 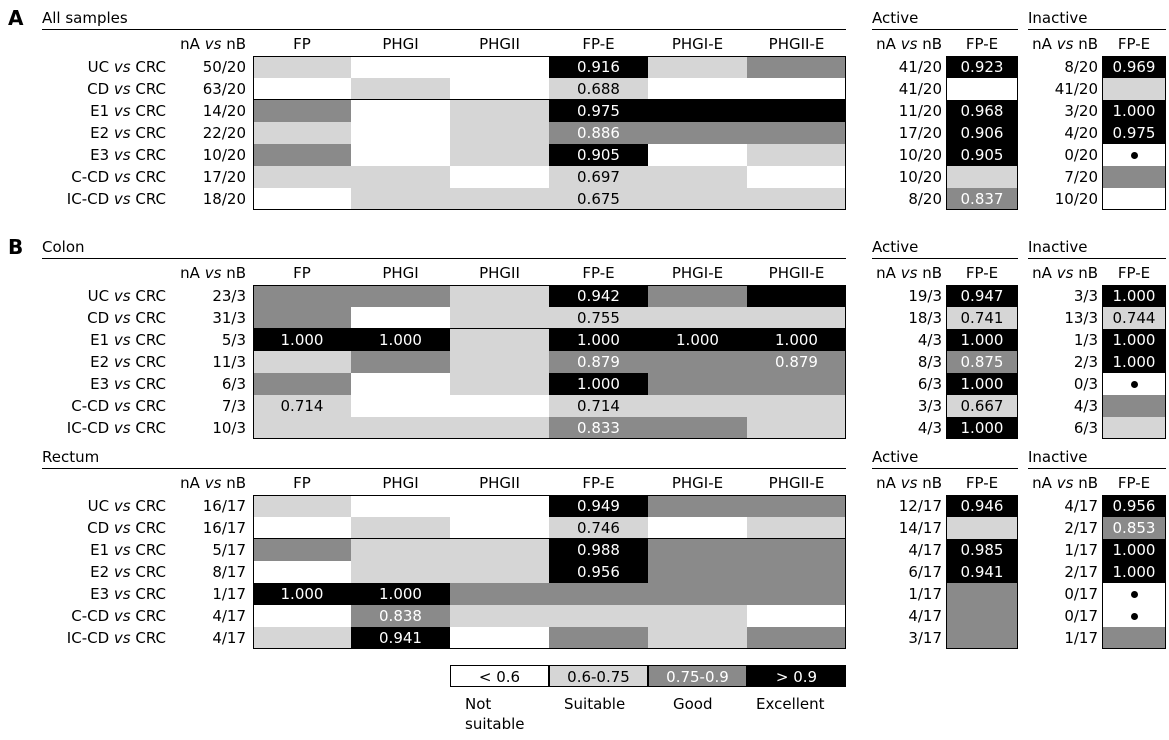 I want to click on inactive-n: 0/3, so click(x=1085, y=384).